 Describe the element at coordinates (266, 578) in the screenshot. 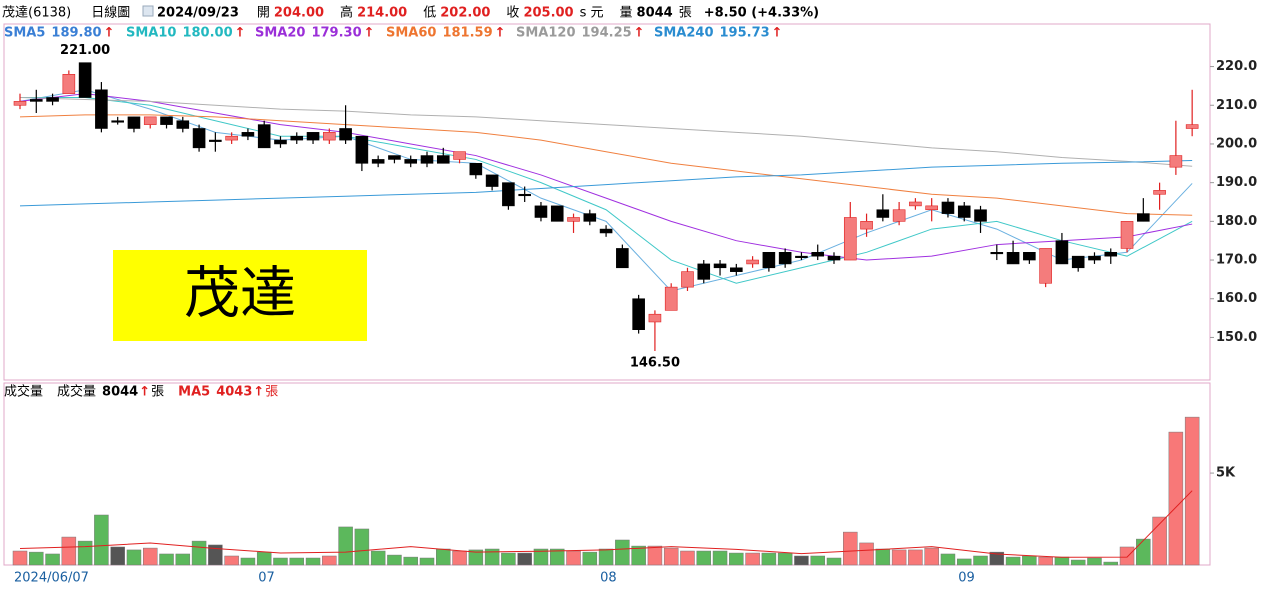

I see `x-tick-label: 07` at that location.